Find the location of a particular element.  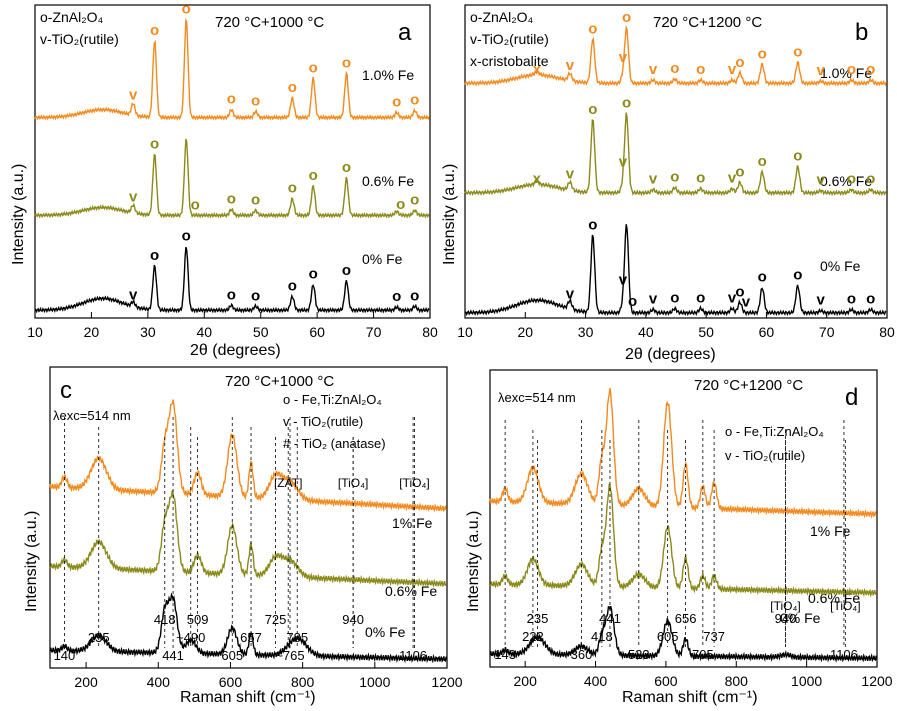

xtick-label-c-3: 800 is located at coordinates (303, 682).